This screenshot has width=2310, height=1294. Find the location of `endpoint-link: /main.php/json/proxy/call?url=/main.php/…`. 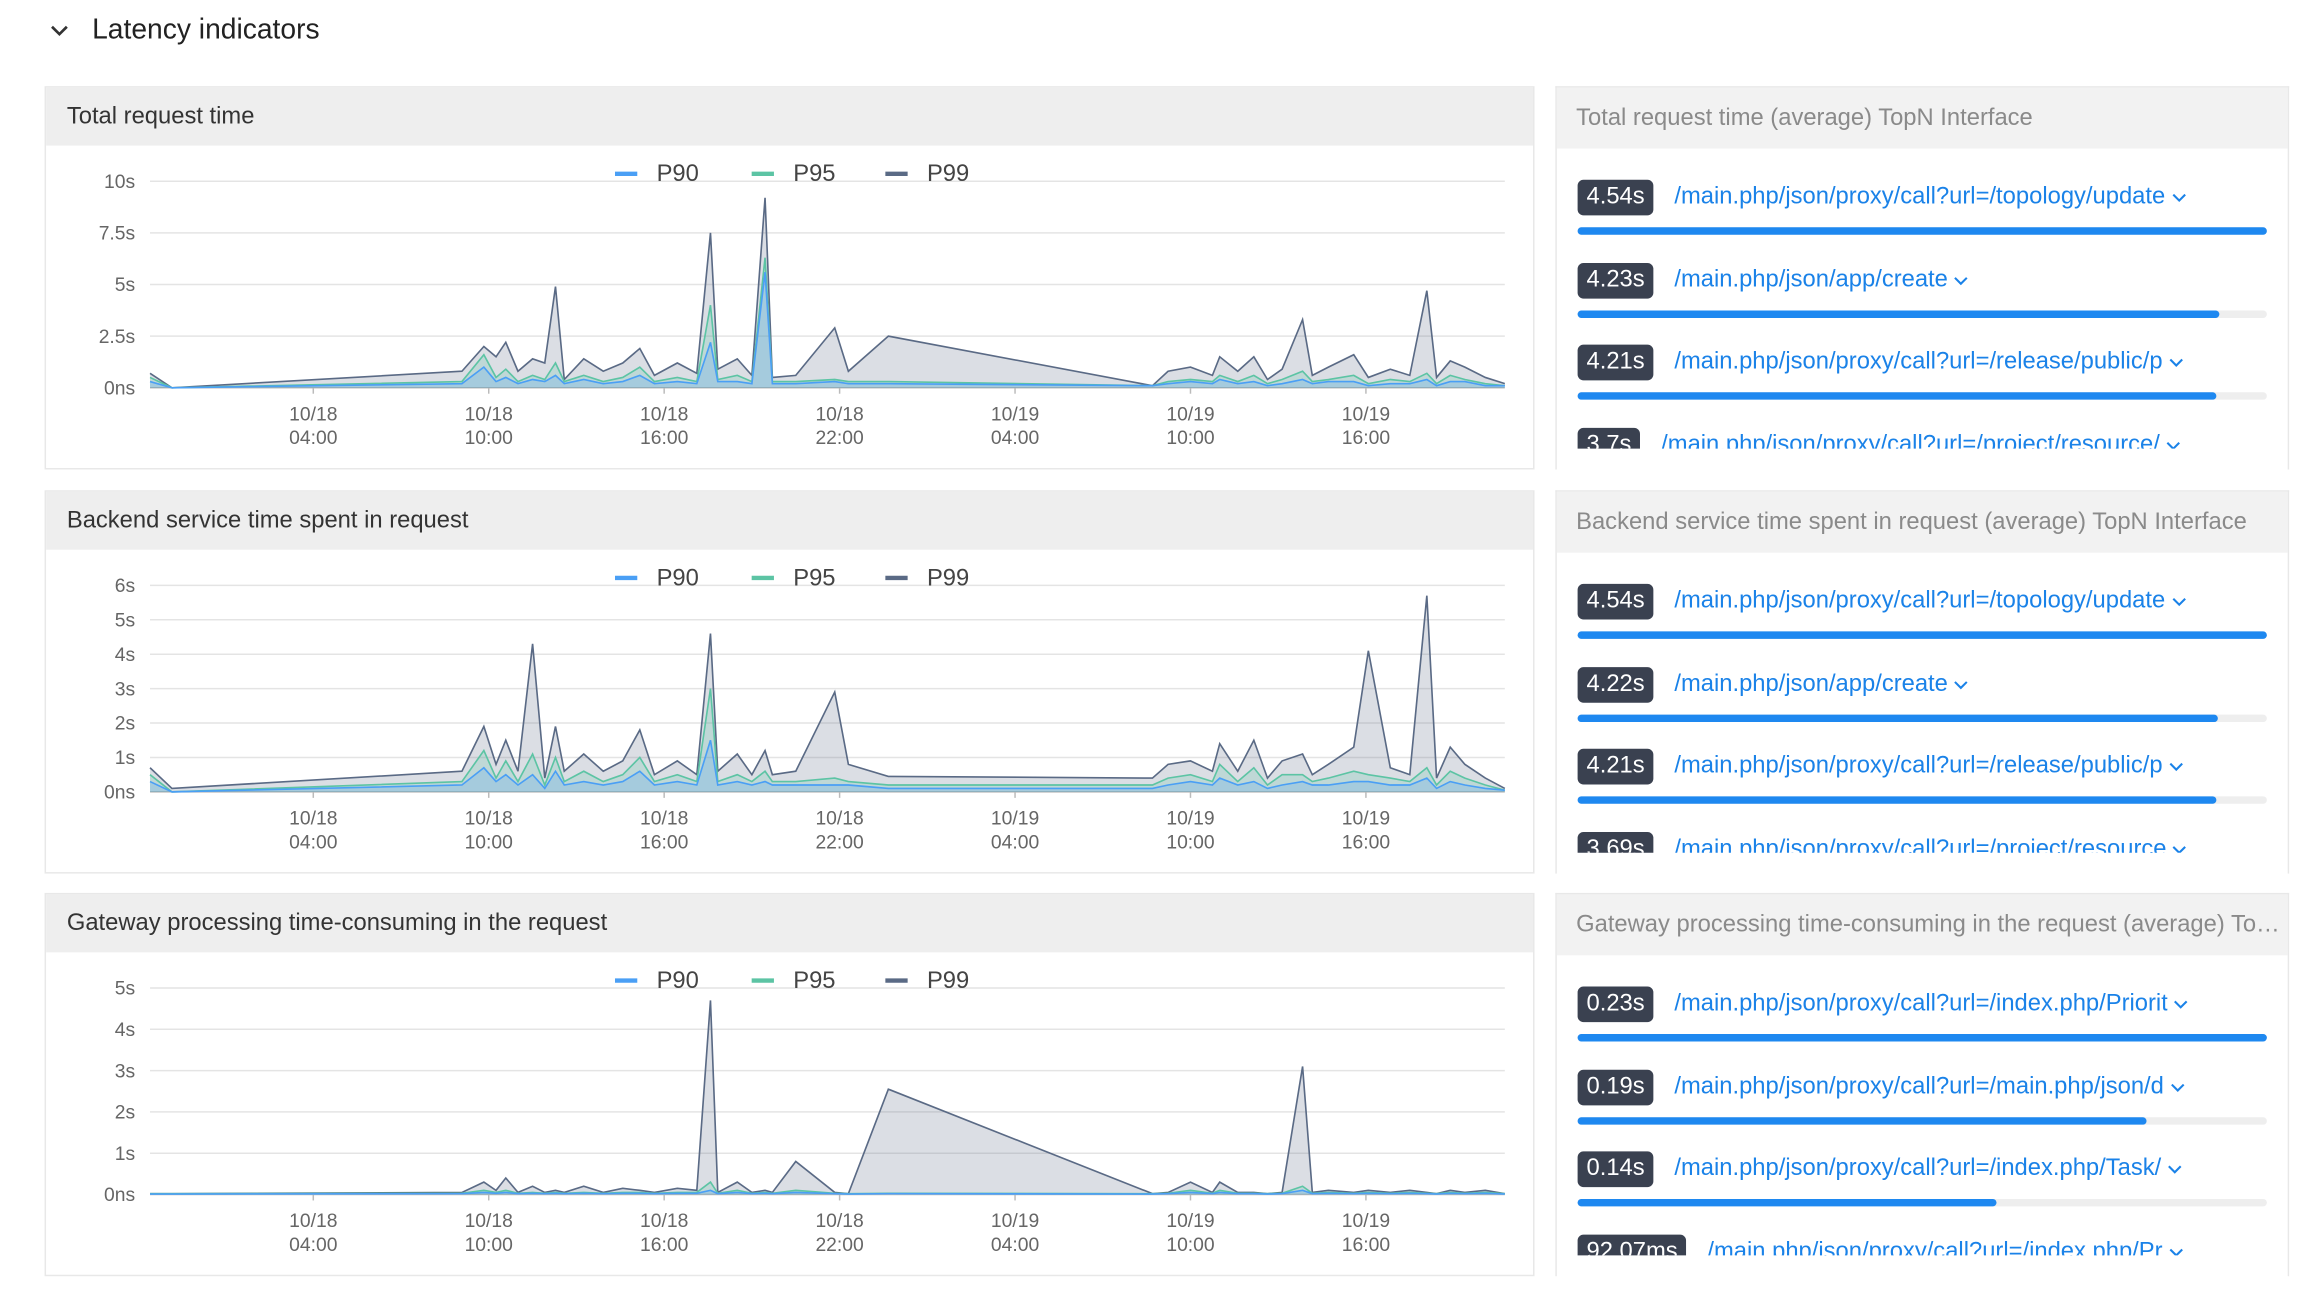

endpoint-link: /main.php/json/proxy/call?url=/main.php/… is located at coordinates (1919, 1086).